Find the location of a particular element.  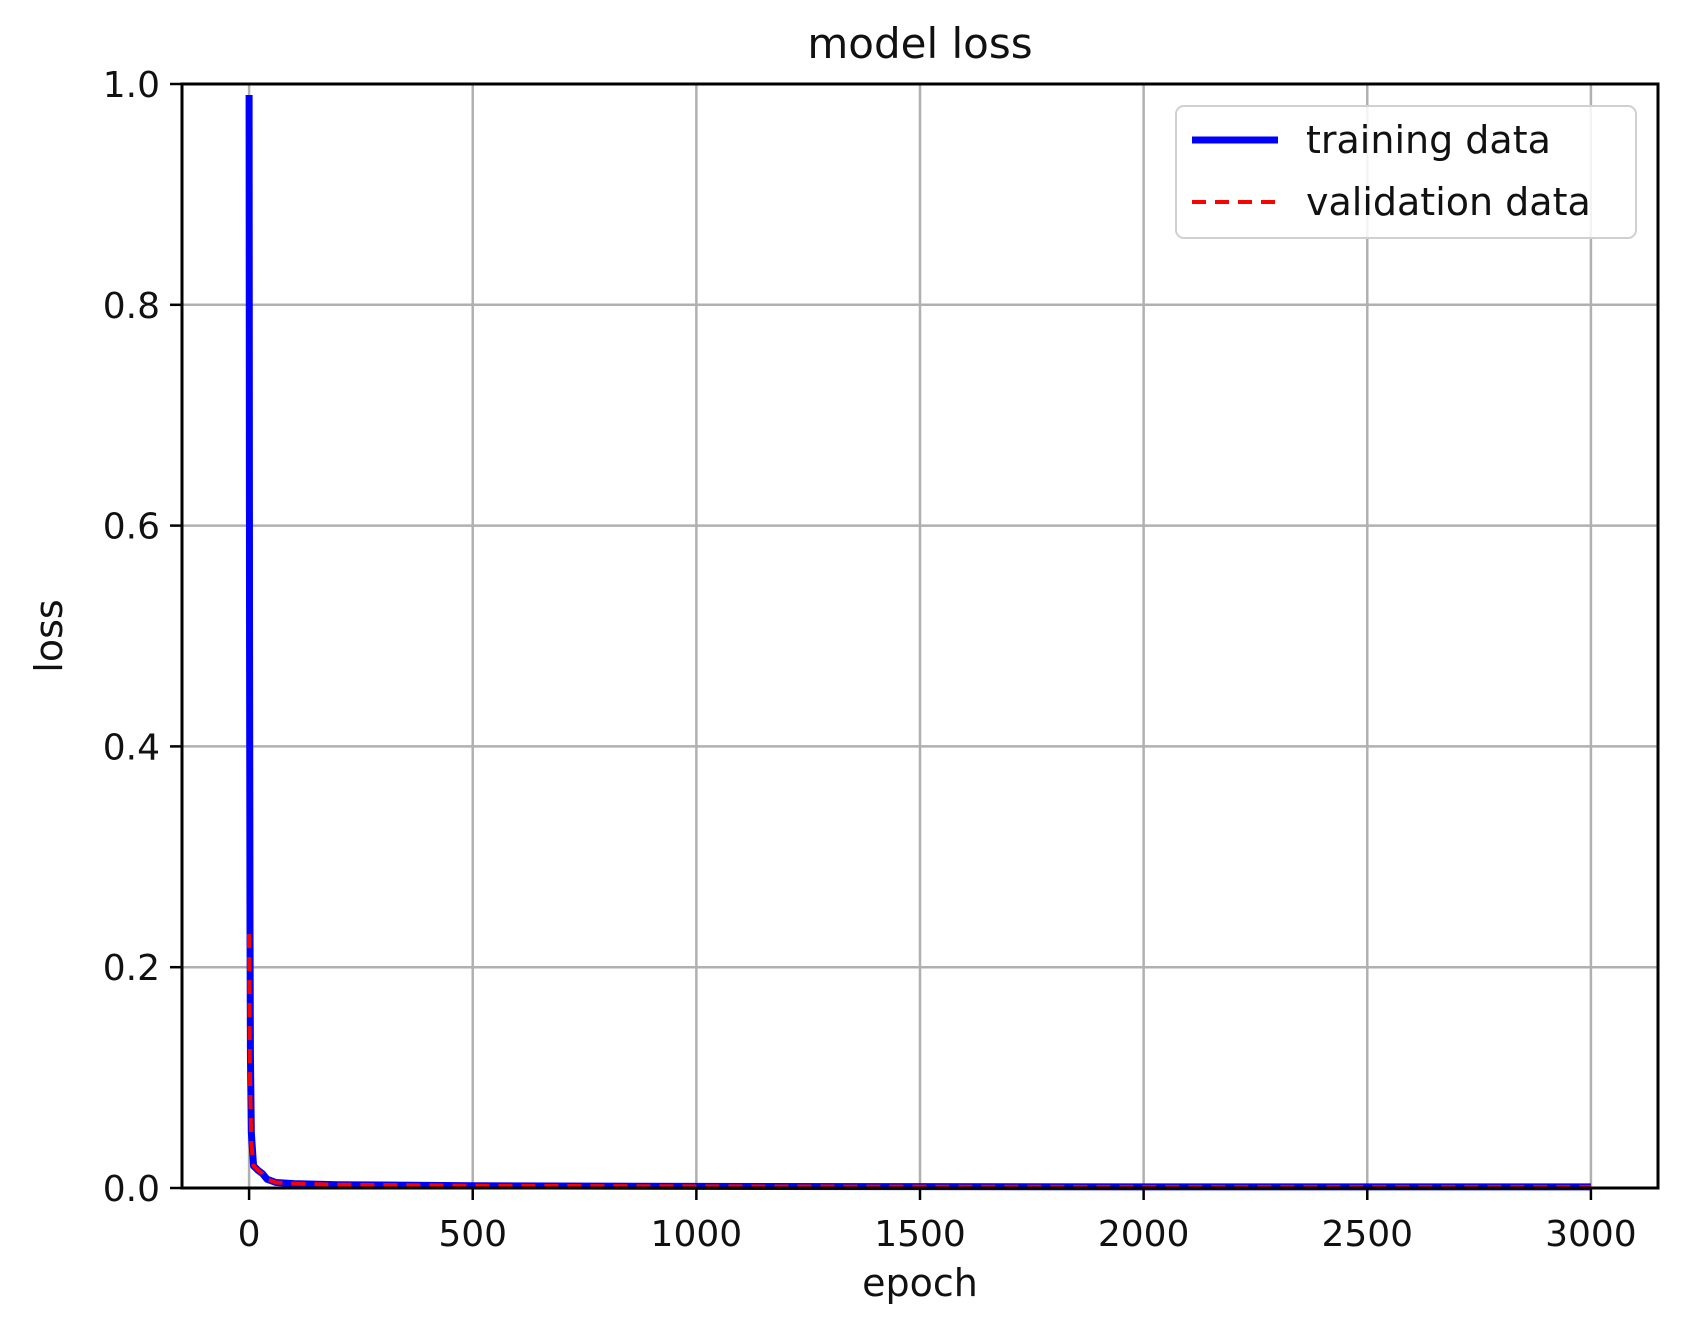

x-tick-label: 1000 is located at coordinates (697, 1234).